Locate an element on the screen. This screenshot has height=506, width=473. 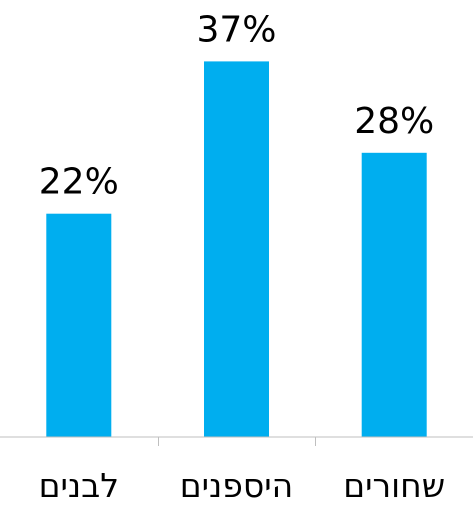
data-label: 22% is located at coordinates (79, 182).